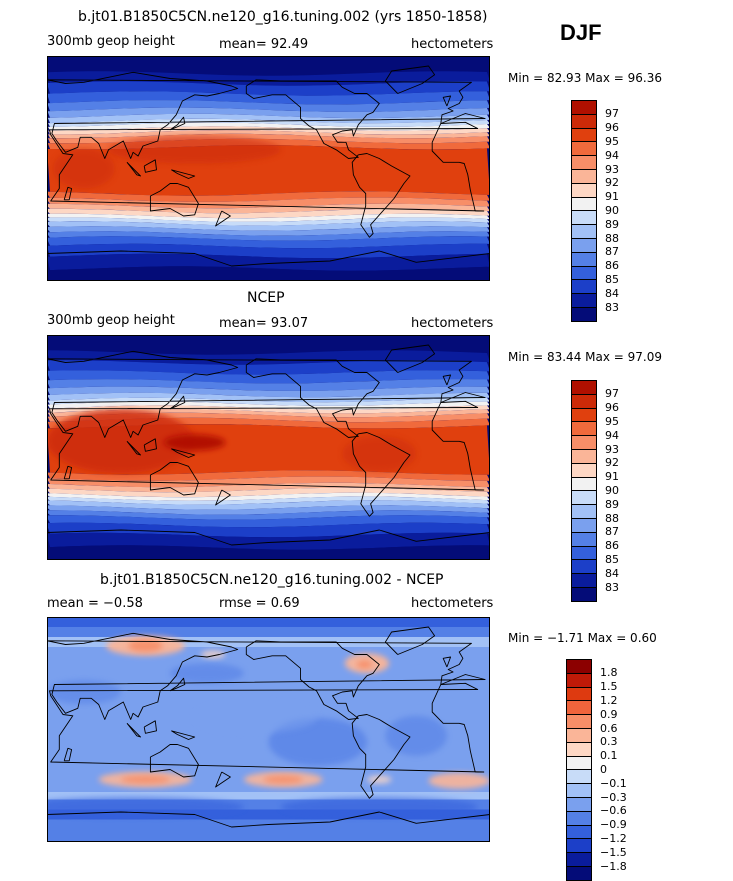  Describe the element at coordinates (609, 742) in the screenshot. I see `colorbar-label: 0.3` at that location.